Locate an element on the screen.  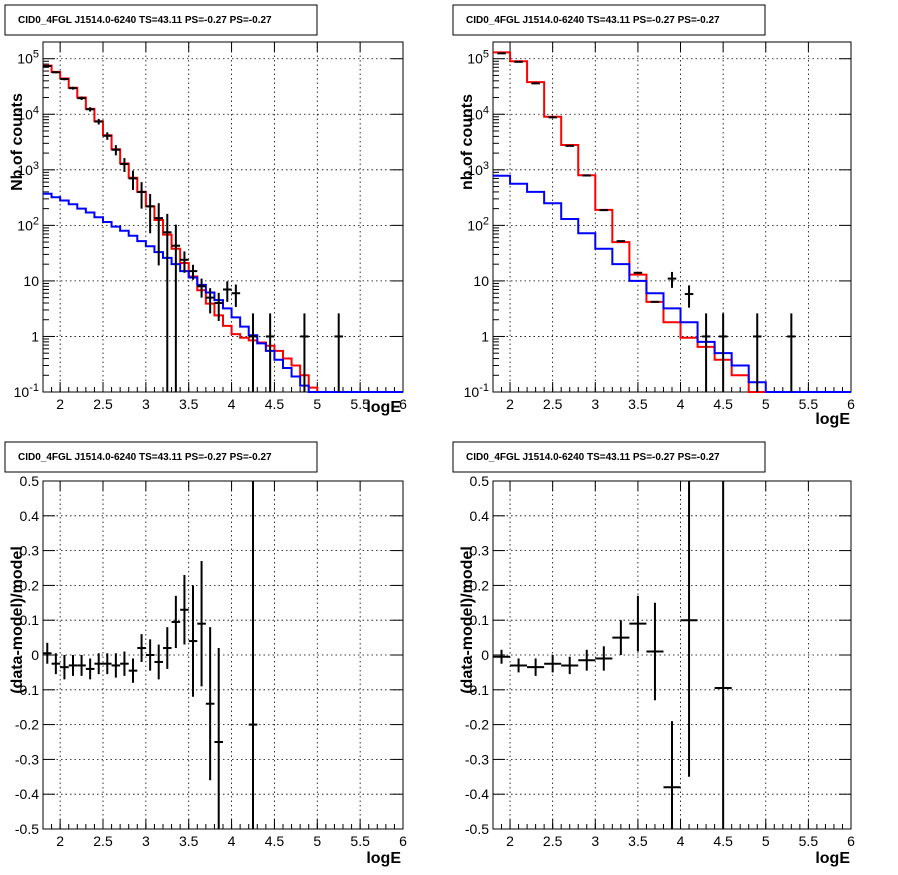
exponent: 4 is located at coordinates (36, 110).